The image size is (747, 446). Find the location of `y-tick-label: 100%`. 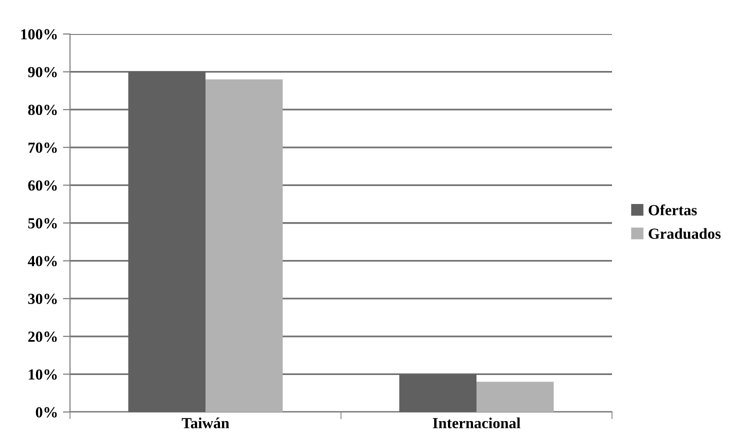

y-tick-label: 100% is located at coordinates (39, 34).